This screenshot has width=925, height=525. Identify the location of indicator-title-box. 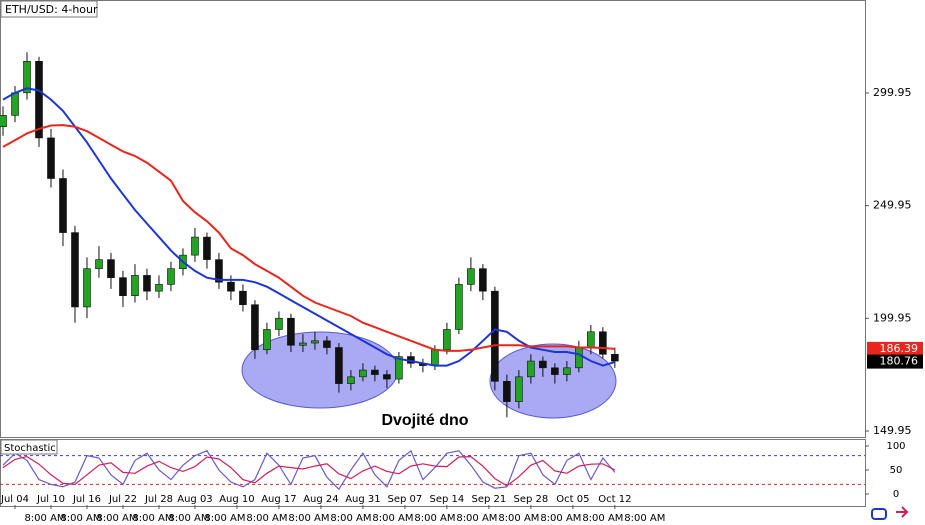
(29, 447).